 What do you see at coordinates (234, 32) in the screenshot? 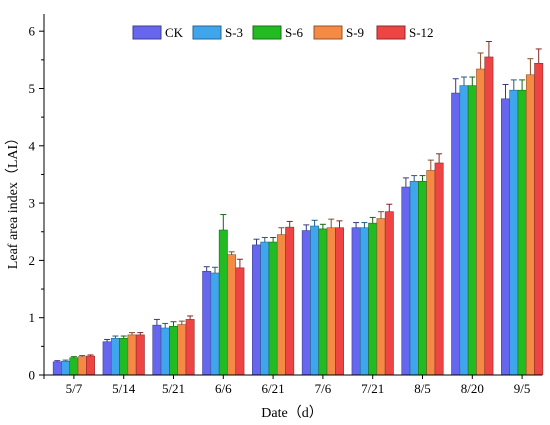
I see `legend-label-s-3: S-3` at bounding box center [234, 32].